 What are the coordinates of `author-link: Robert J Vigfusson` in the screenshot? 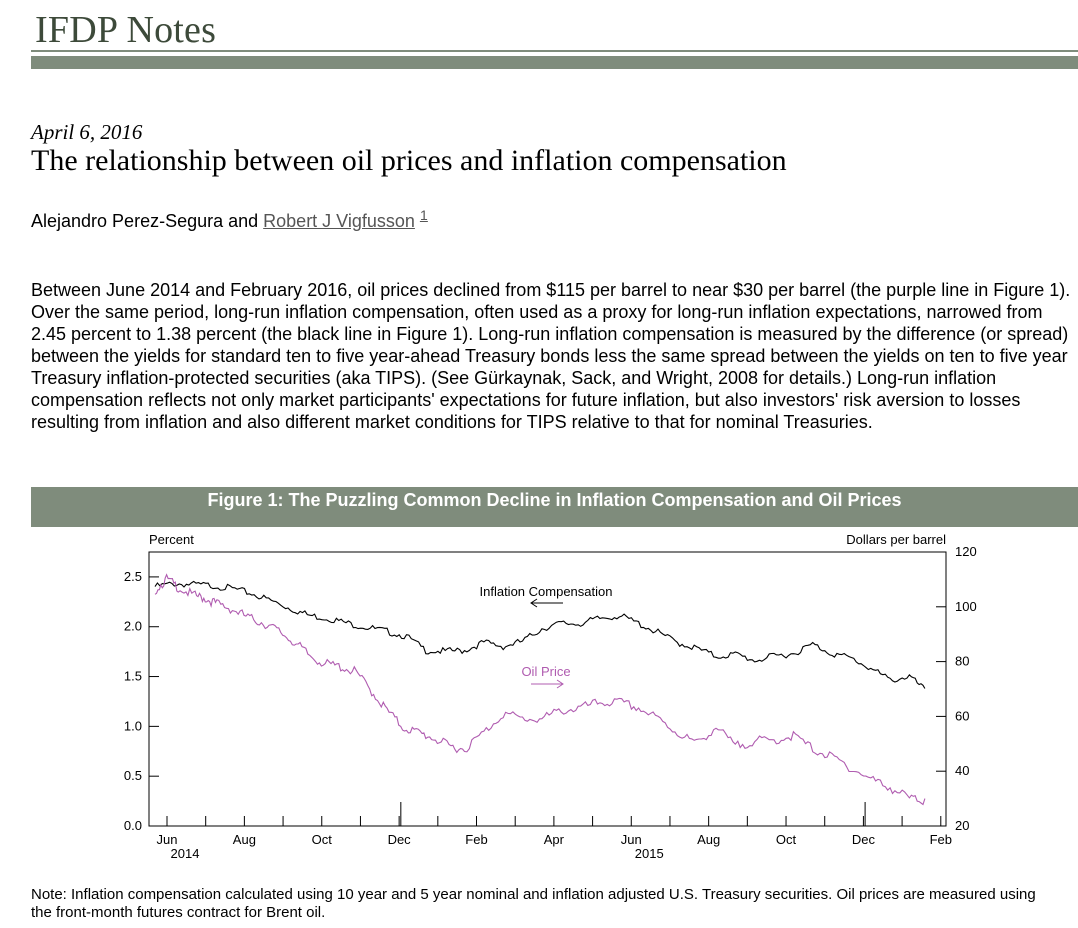 It's located at (339, 221).